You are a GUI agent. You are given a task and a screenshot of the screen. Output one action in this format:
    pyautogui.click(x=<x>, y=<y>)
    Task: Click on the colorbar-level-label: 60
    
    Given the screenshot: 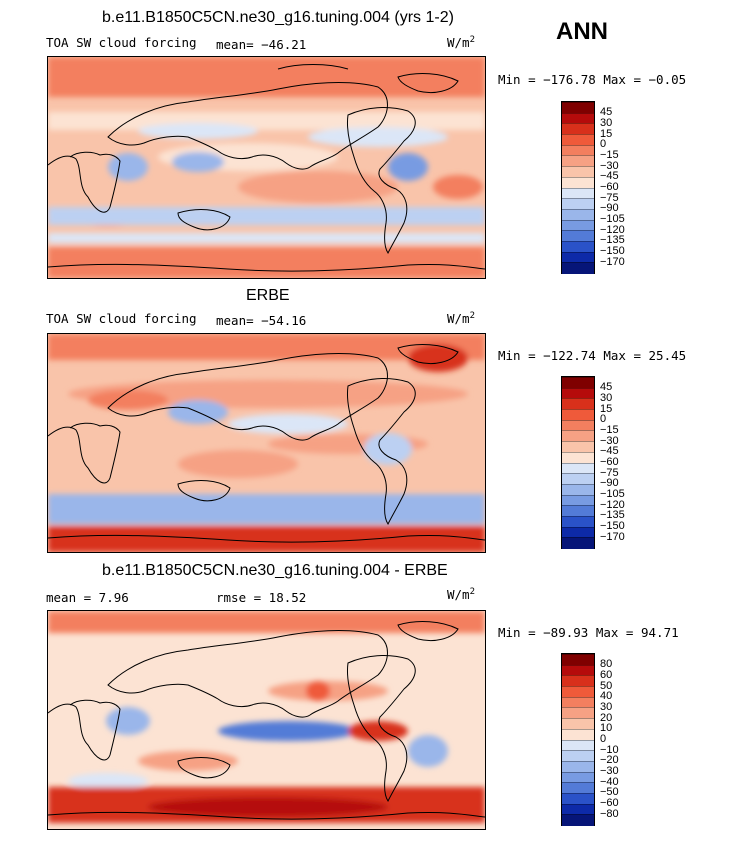 What is the action you would take?
    pyautogui.click(x=606, y=674)
    